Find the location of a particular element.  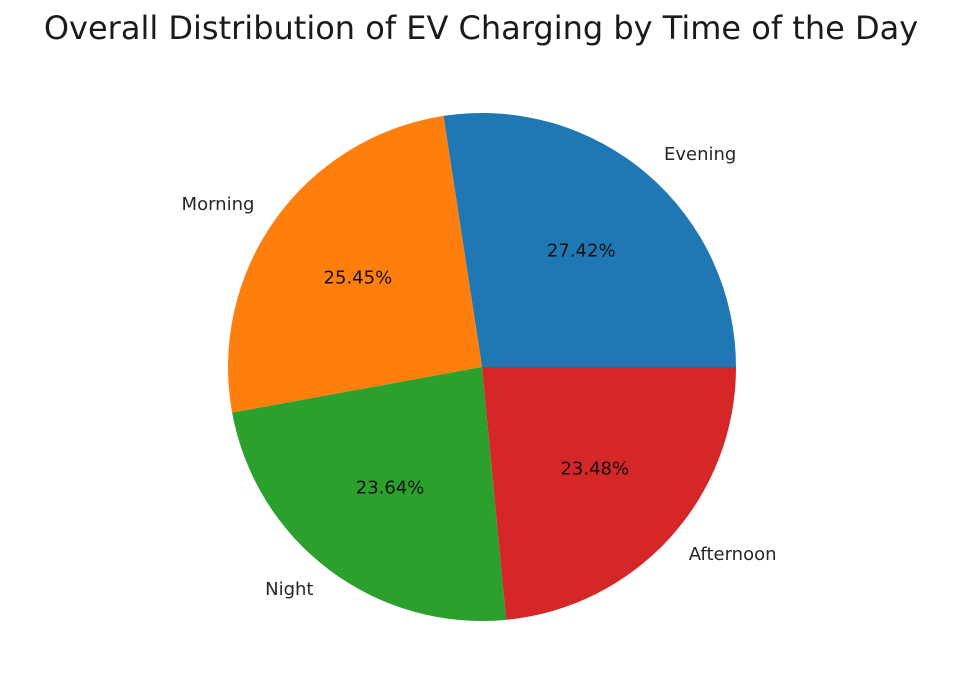

slice-label-evening: Evening is located at coordinates (700, 154).